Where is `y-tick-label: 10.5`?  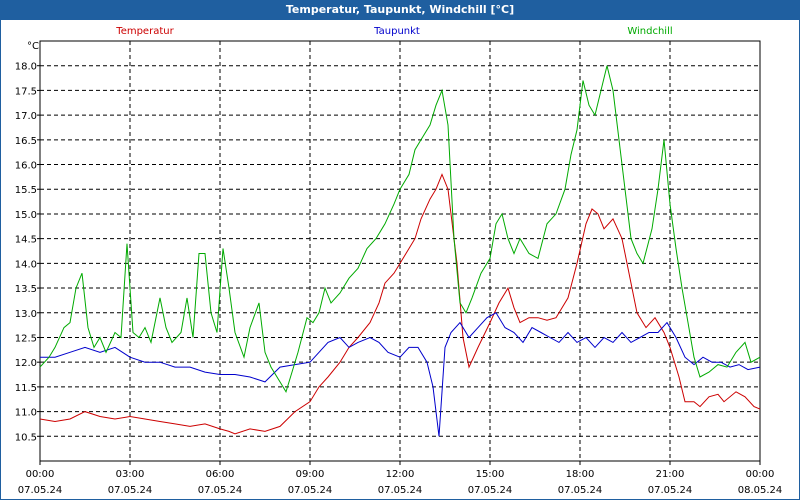
y-tick-label: 10.5 is located at coordinates (26, 437).